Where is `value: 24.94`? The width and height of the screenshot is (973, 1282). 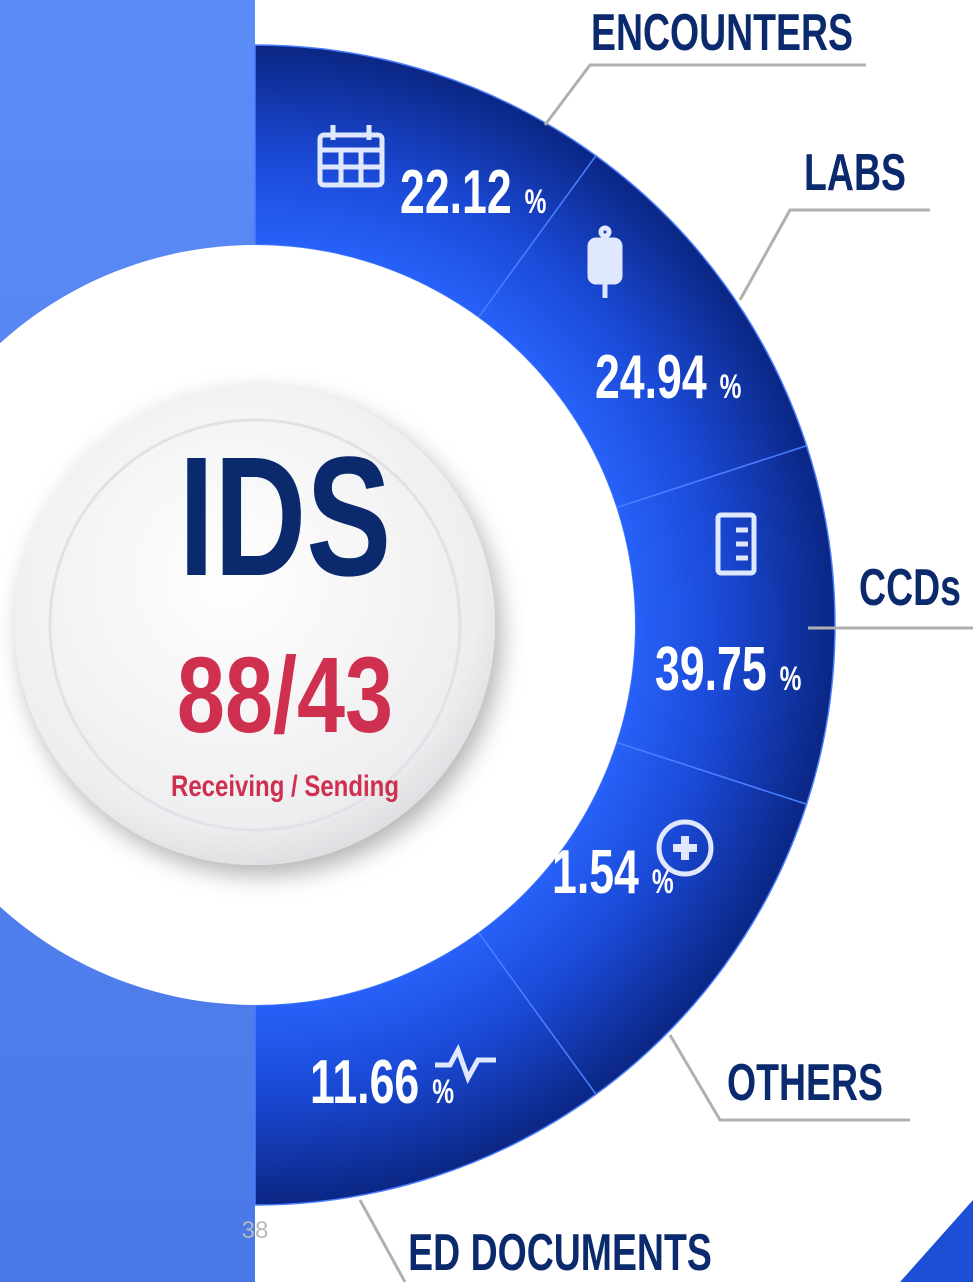
value: 24.94 is located at coordinates (651, 377).